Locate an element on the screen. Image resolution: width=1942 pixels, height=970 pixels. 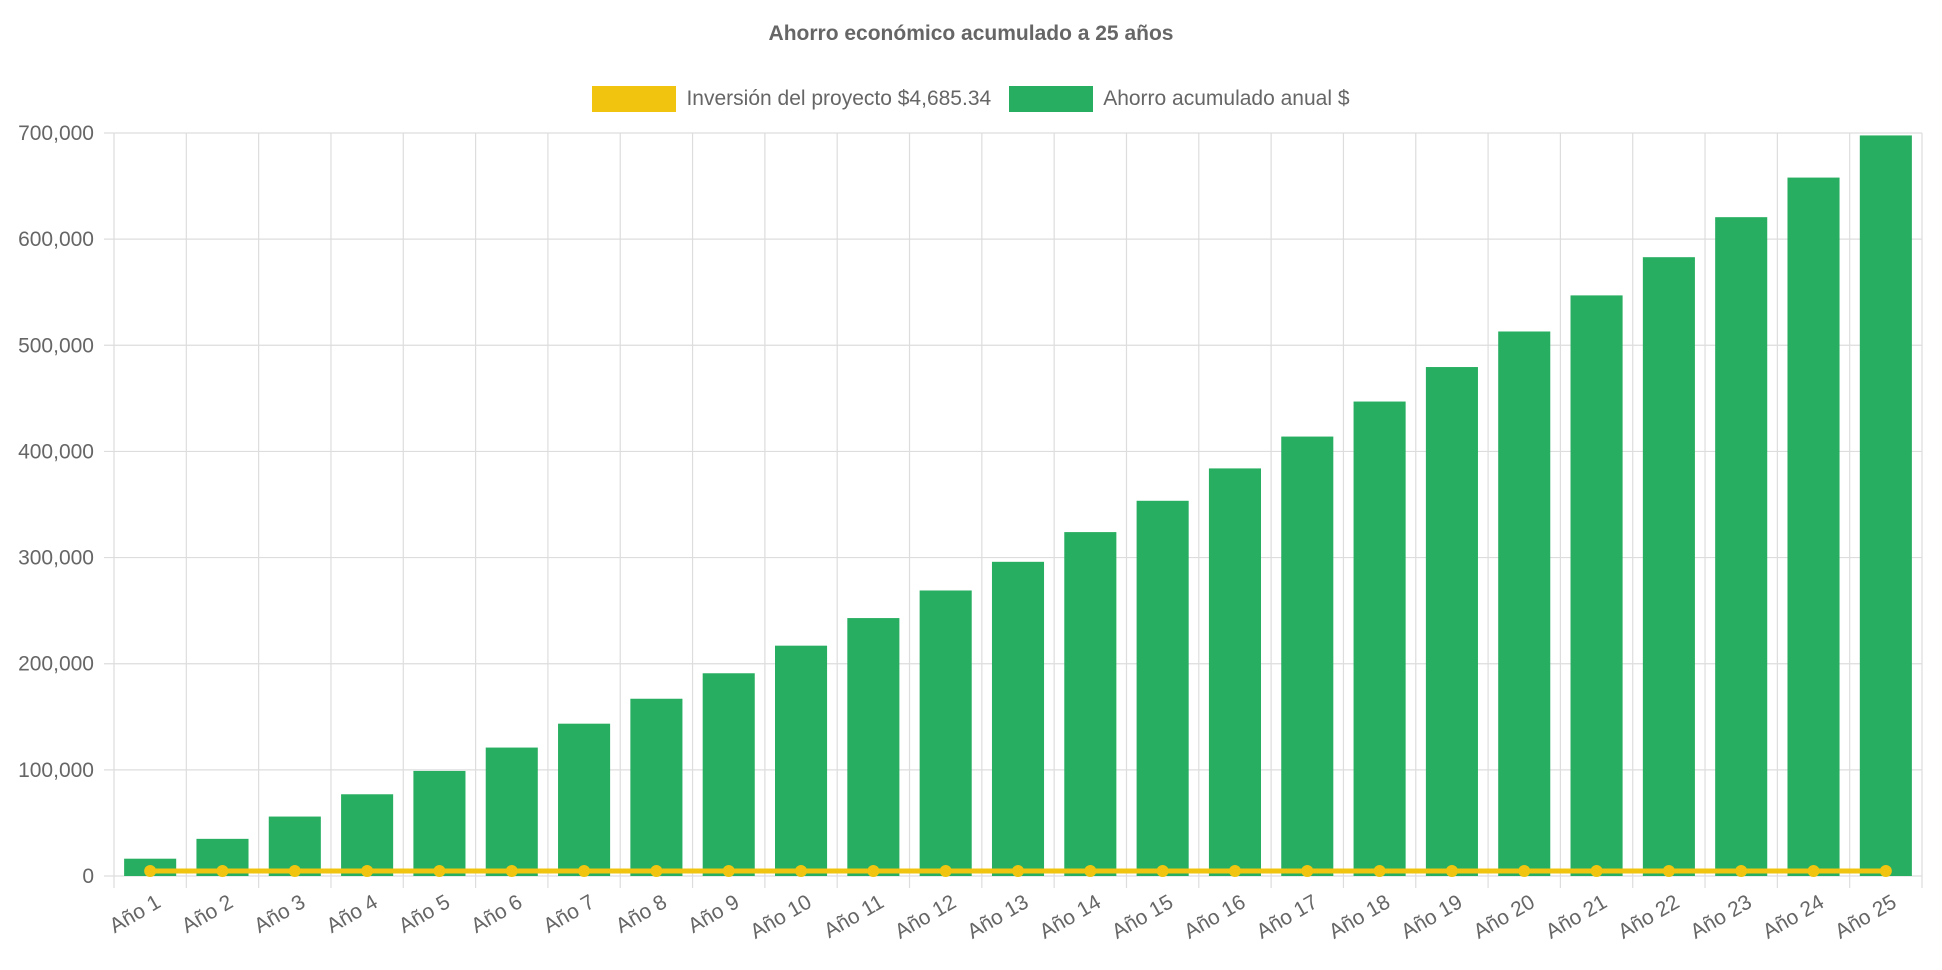
x-tick-label: Año 1 is located at coordinates (135, 913).